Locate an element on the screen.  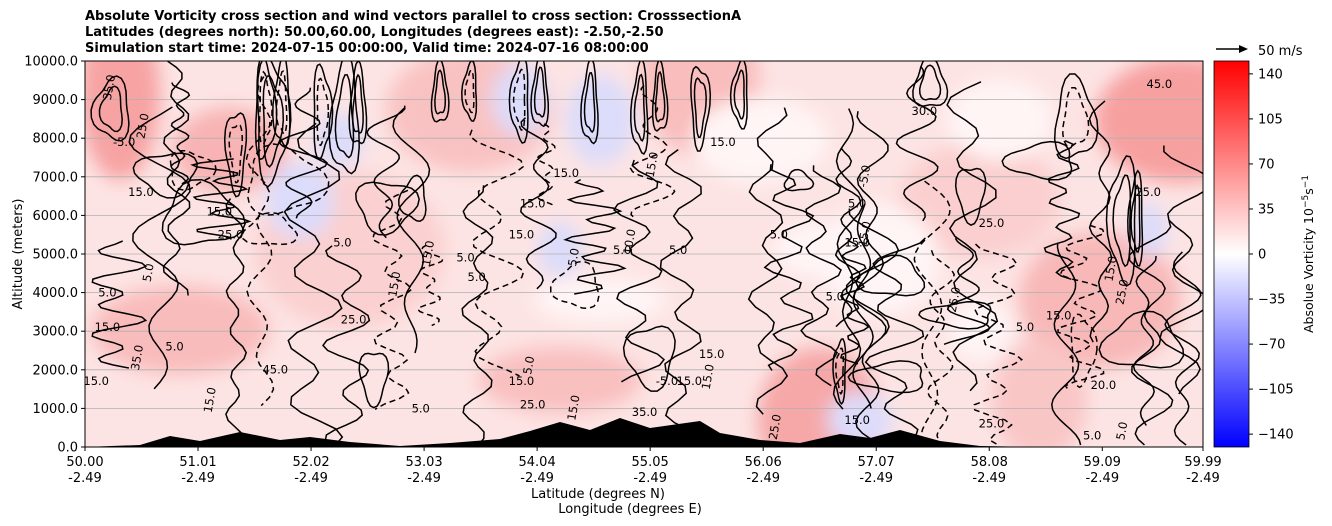
contour-line-negative is located at coordinates (932, 311).